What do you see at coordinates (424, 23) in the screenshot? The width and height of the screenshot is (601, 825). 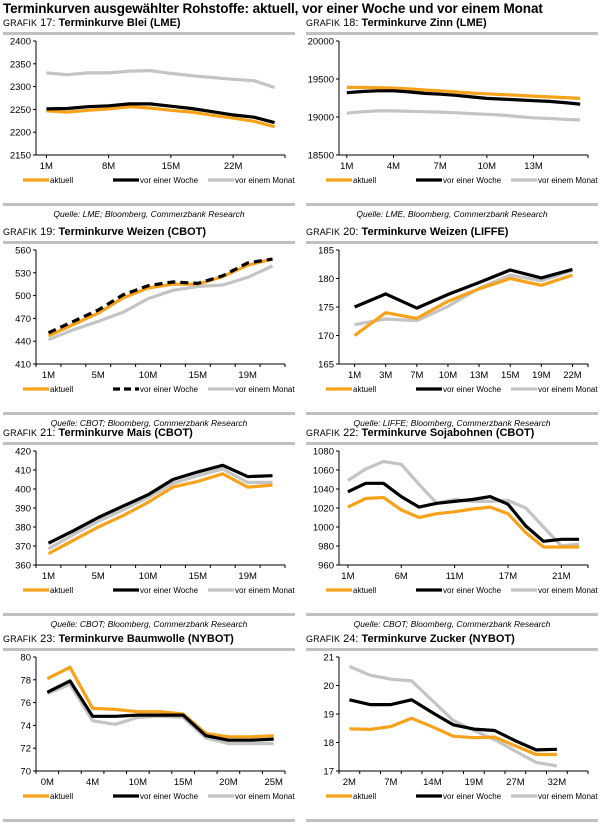 I see `chart-title: Terminkurve Zinn (LME)` at bounding box center [424, 23].